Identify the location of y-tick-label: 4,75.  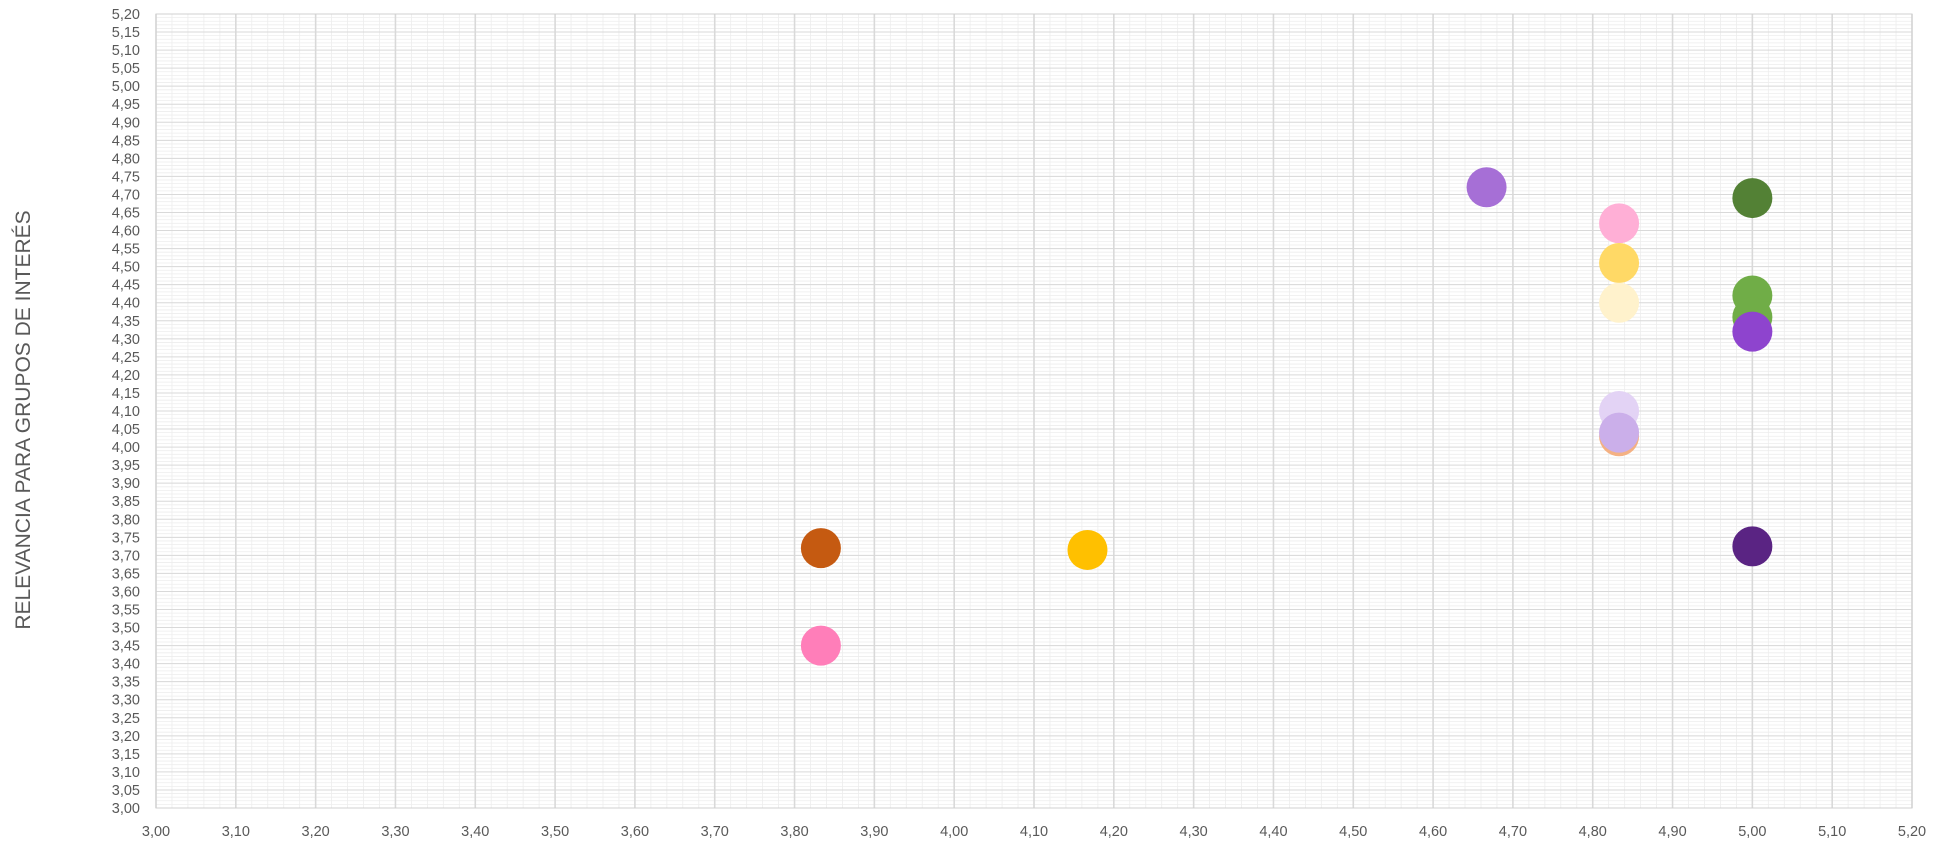
(126, 177).